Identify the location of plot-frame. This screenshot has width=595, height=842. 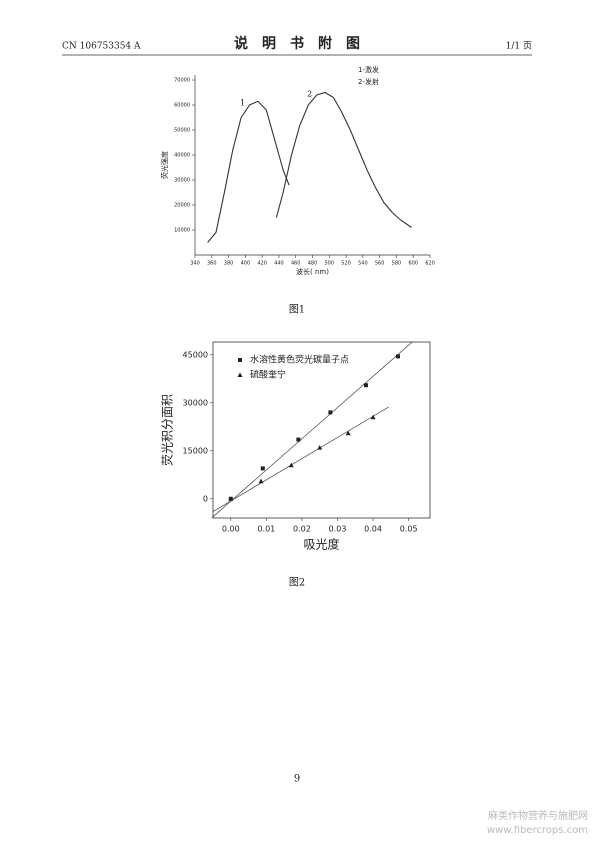
(321, 430).